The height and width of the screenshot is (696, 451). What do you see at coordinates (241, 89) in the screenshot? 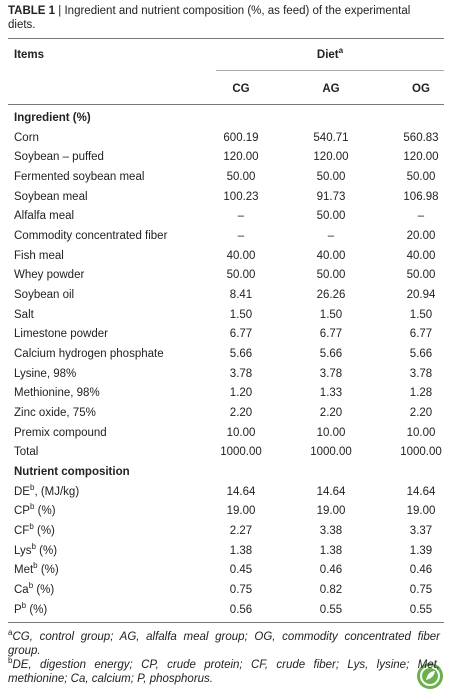
I see `column-header: CG` at bounding box center [241, 89].